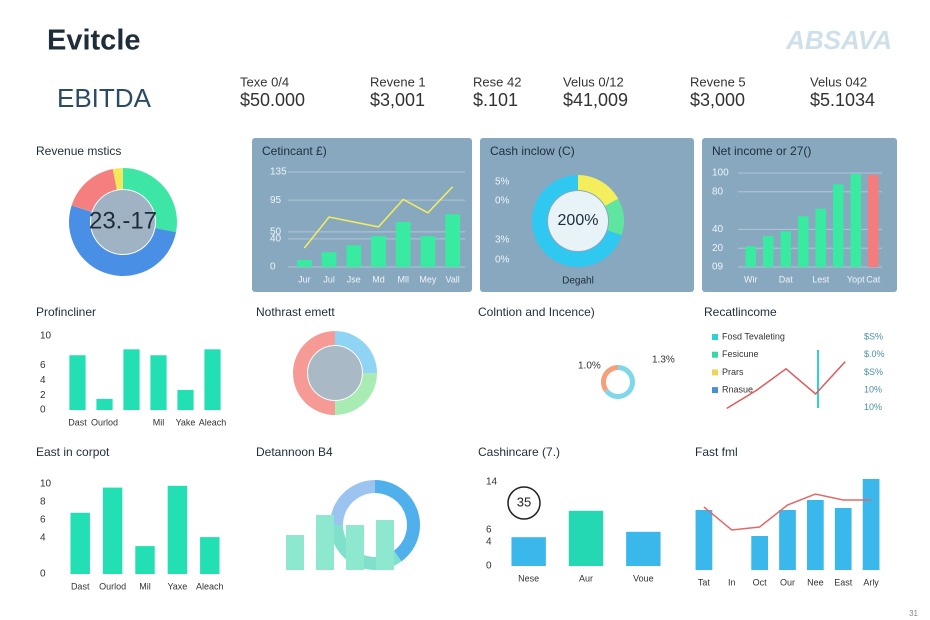 Image resolution: width=930 pixels, height=620 pixels. I want to click on y-tick-label: 8, so click(43, 502).